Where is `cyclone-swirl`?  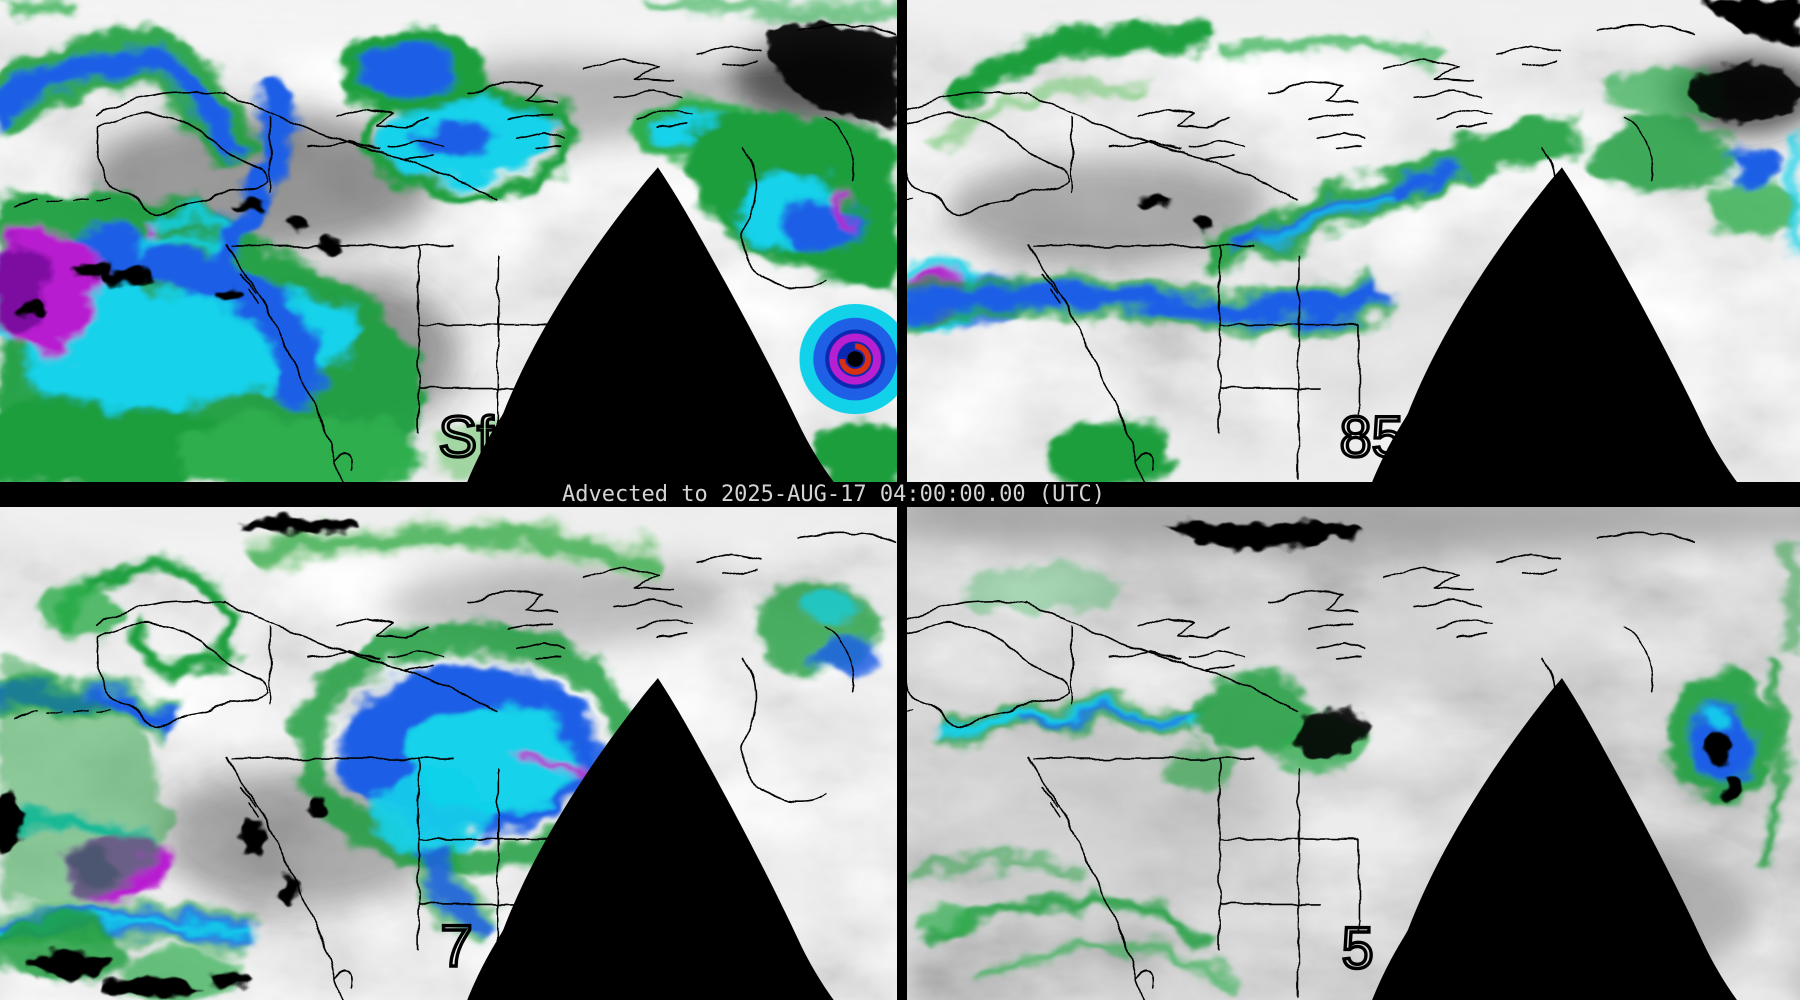
cyclone-swirl is located at coordinates (848, 359).